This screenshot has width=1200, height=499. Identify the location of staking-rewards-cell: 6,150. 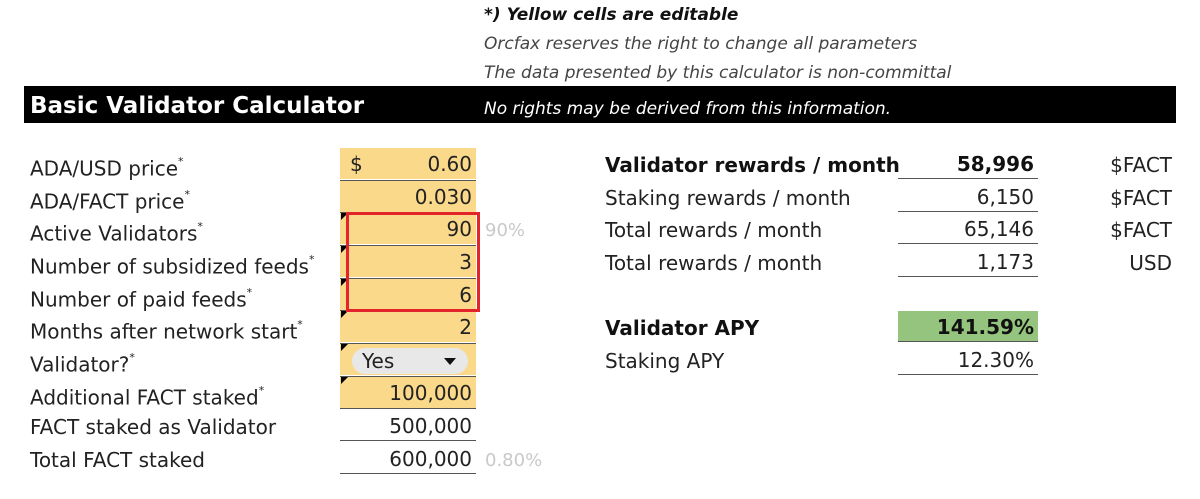
(968, 196).